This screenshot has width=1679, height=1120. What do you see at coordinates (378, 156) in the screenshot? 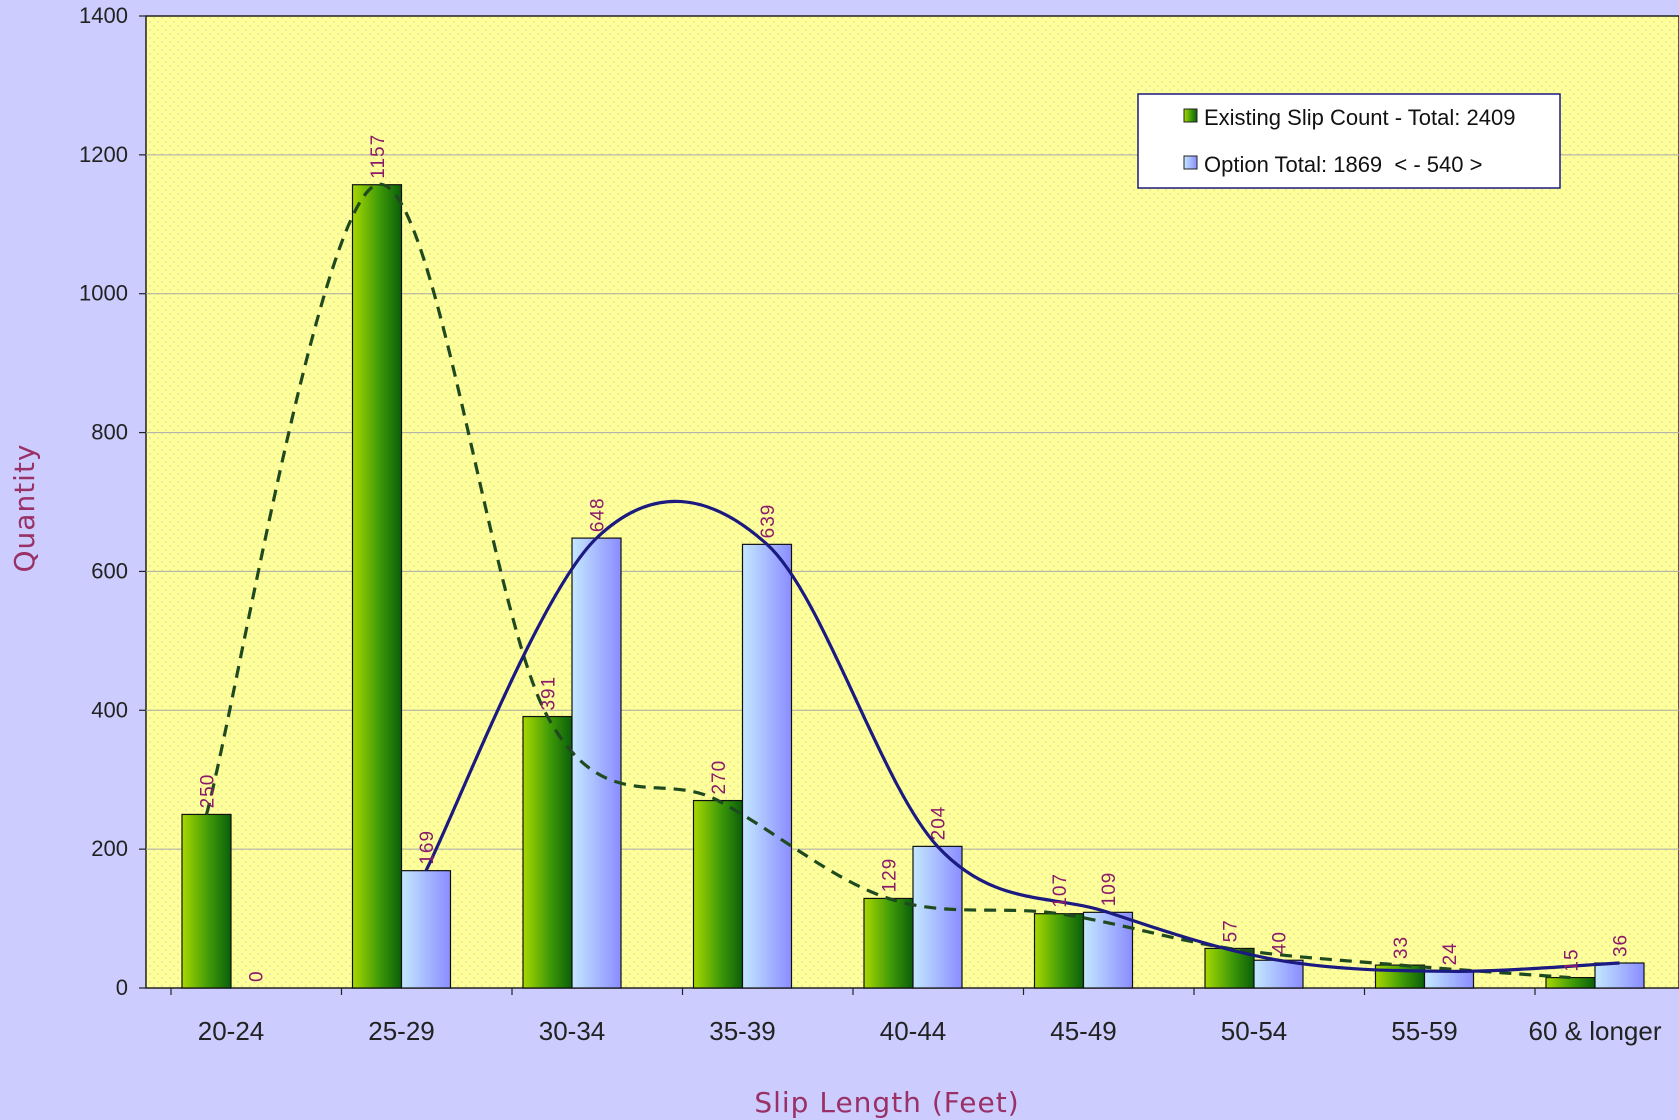
I see `data-label: 1157` at bounding box center [378, 156].